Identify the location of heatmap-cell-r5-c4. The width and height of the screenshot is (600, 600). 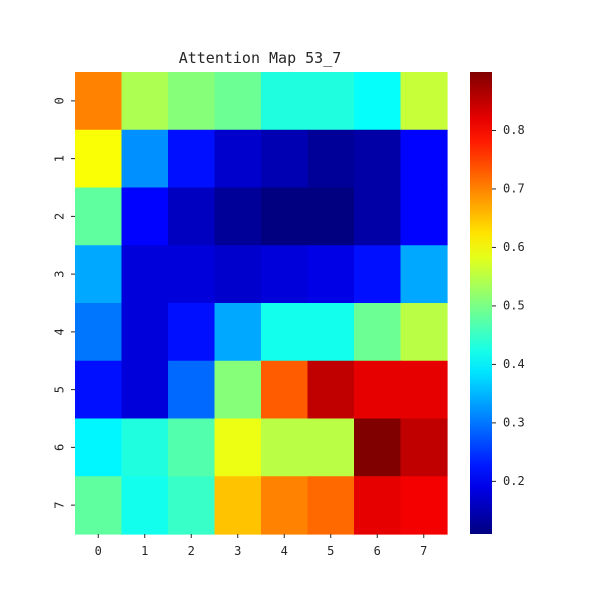
(285, 390).